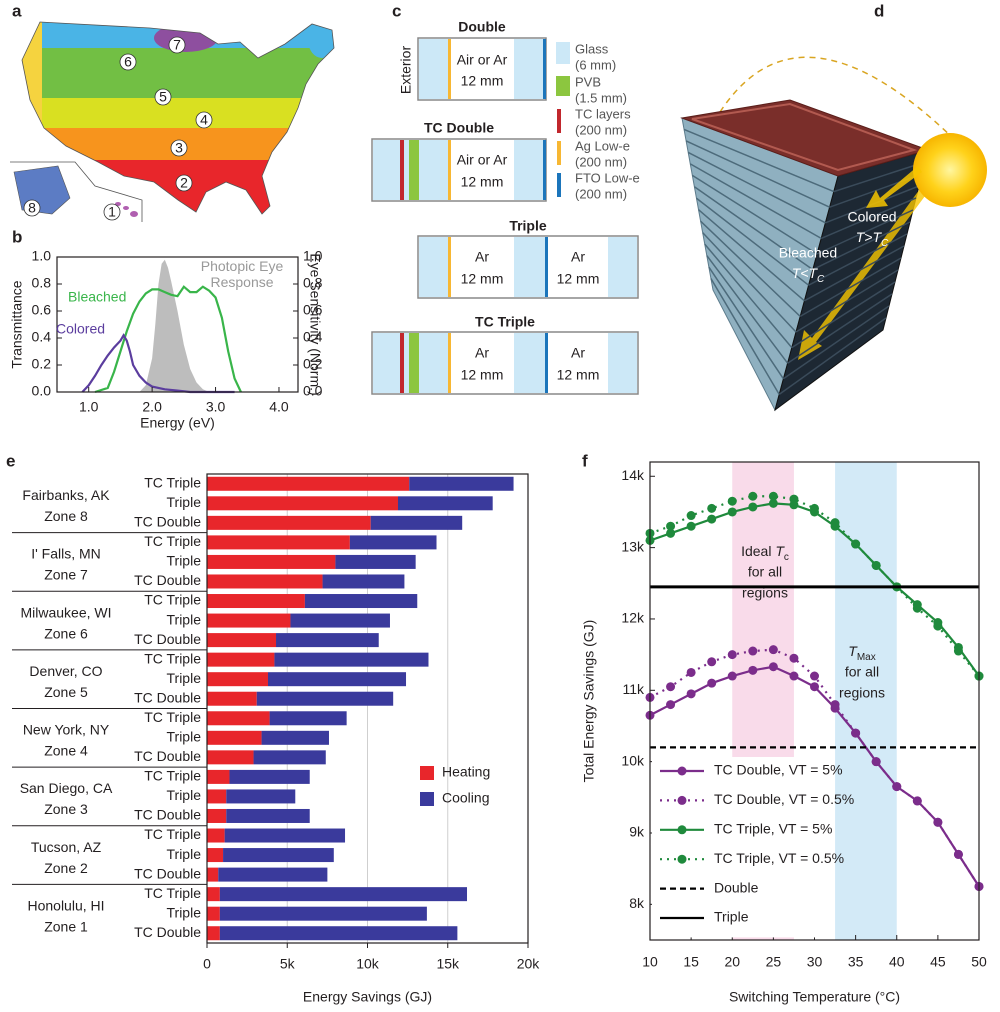  What do you see at coordinates (601, 129) in the screenshot?
I see `legend-detail: (200 nm)` at bounding box center [601, 129].